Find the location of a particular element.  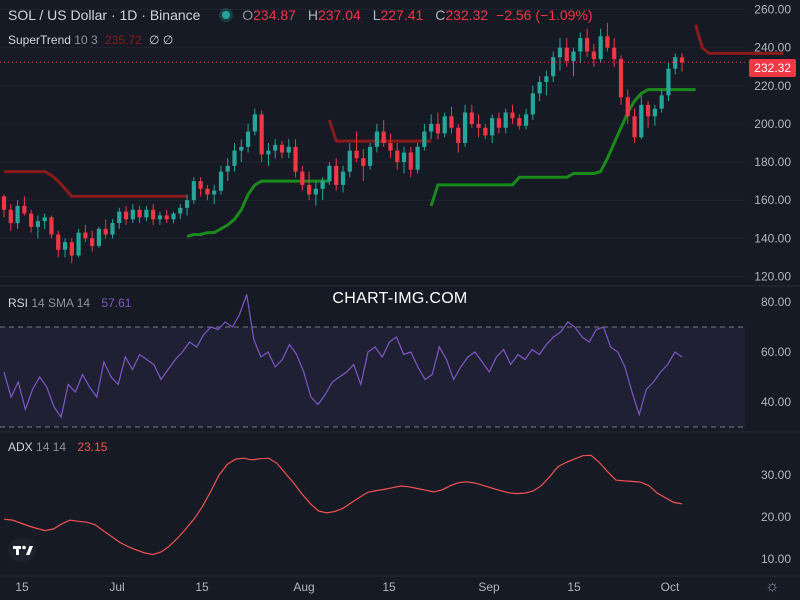

price-axis-label: 160.00 is located at coordinates (772, 200).